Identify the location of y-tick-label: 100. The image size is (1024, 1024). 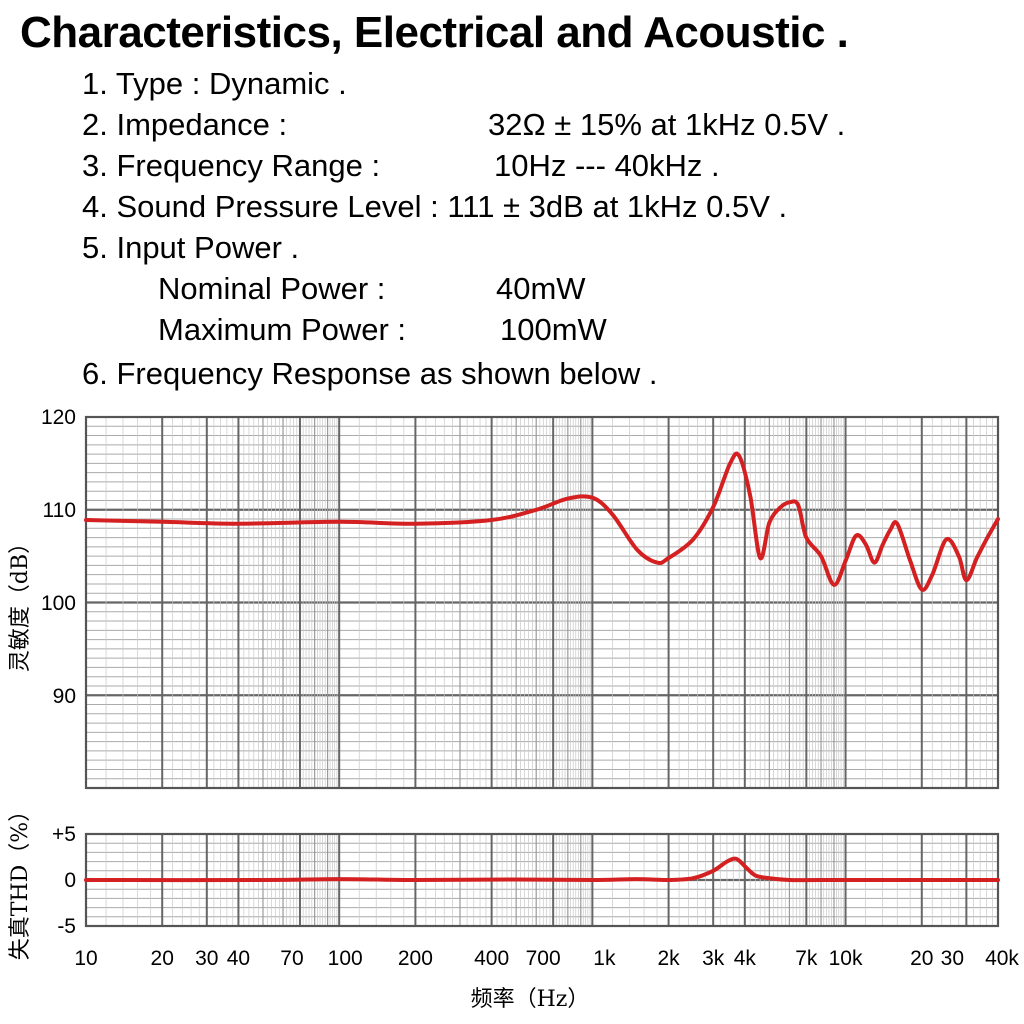
(58, 603).